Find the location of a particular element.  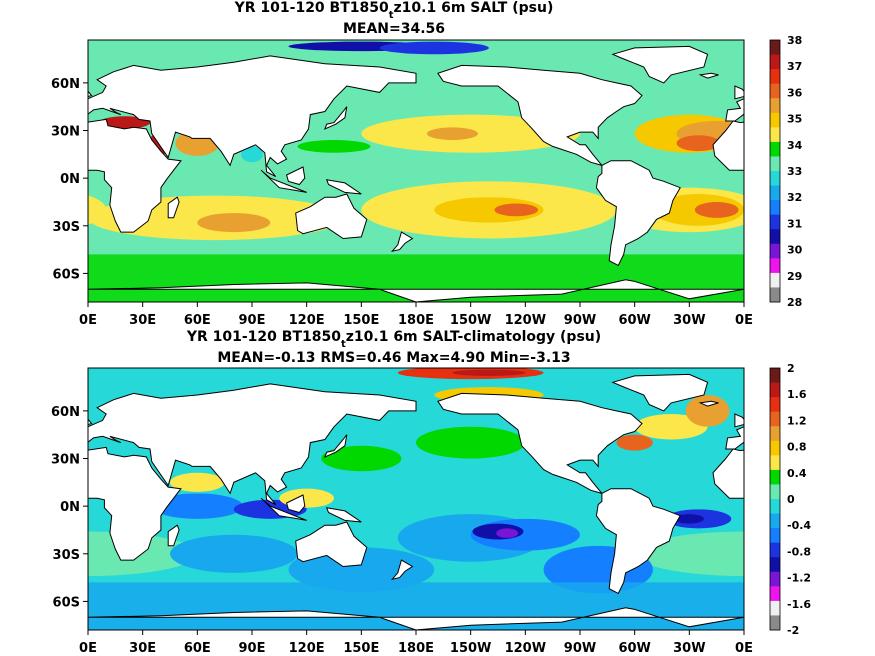

x-tick-label: 30E is located at coordinates (142, 320).